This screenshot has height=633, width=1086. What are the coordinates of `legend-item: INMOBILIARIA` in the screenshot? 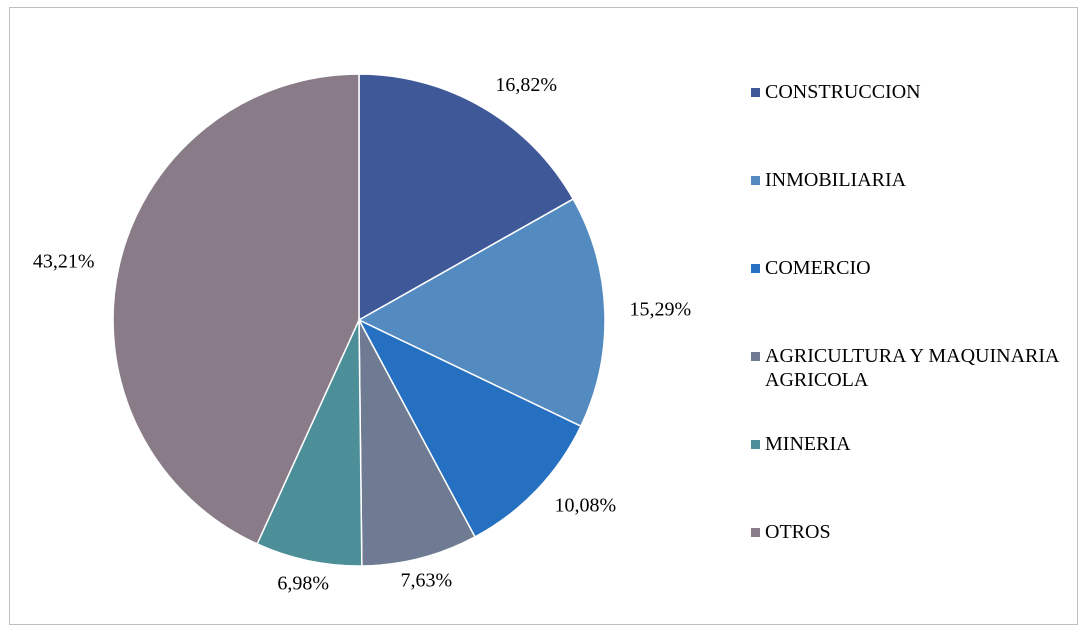 It's located at (916, 180).